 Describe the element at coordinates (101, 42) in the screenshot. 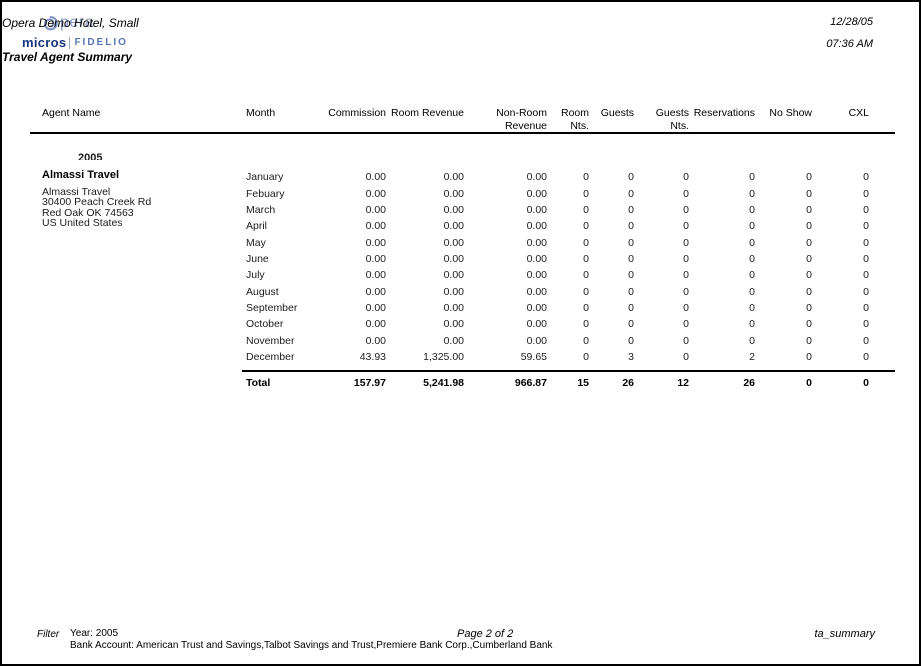

I see `fidelio-logo-text: FIDELIO` at that location.